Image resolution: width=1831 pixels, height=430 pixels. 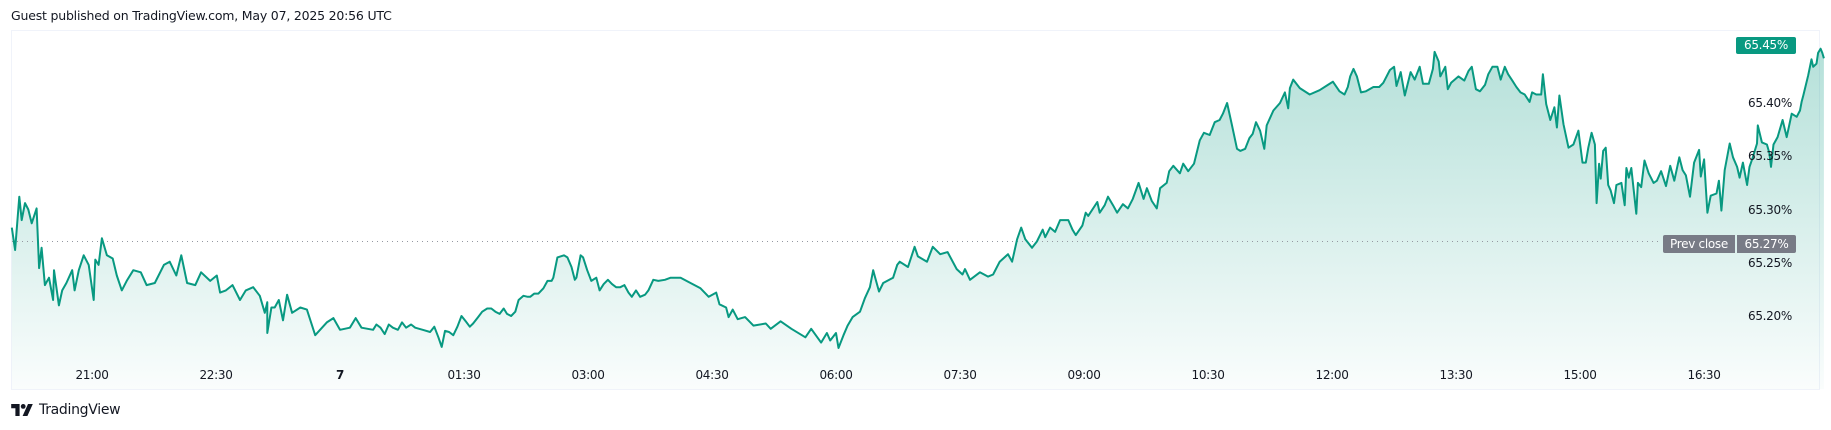 What do you see at coordinates (588, 375) in the screenshot?
I see `time-axis-label: 03:00` at bounding box center [588, 375].